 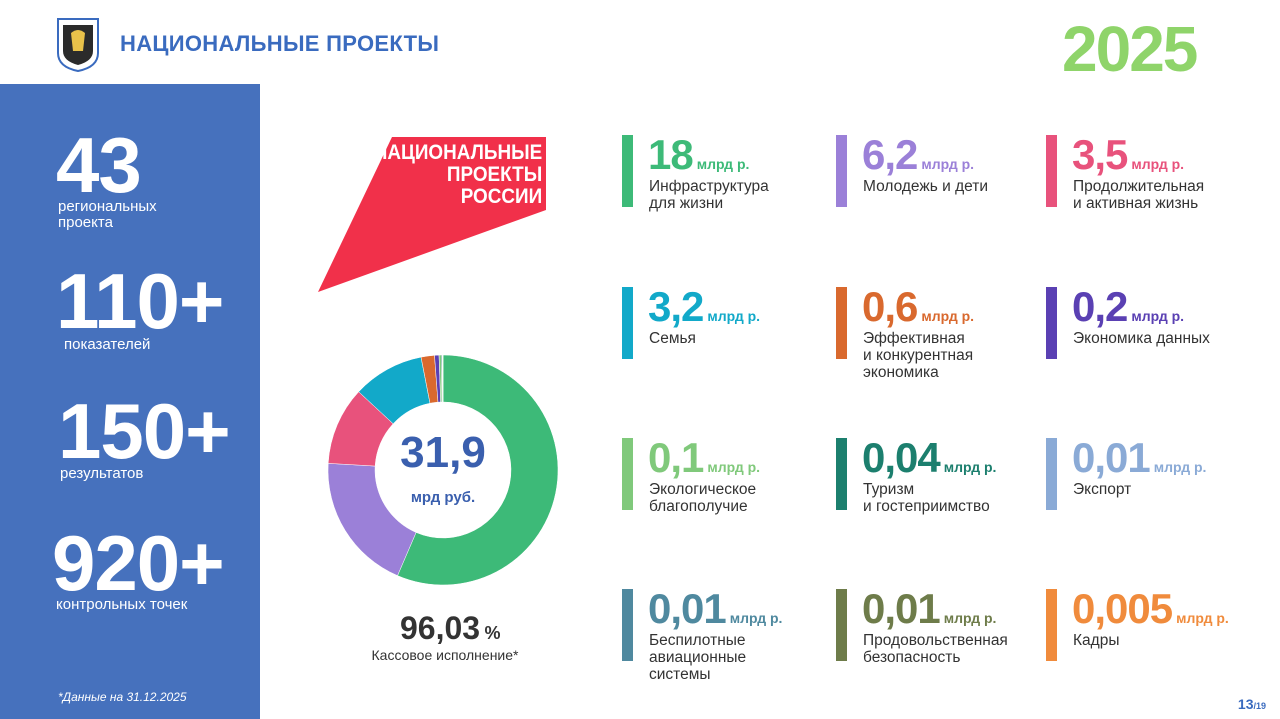 I want to click on year: 2025, so click(x=1130, y=49).